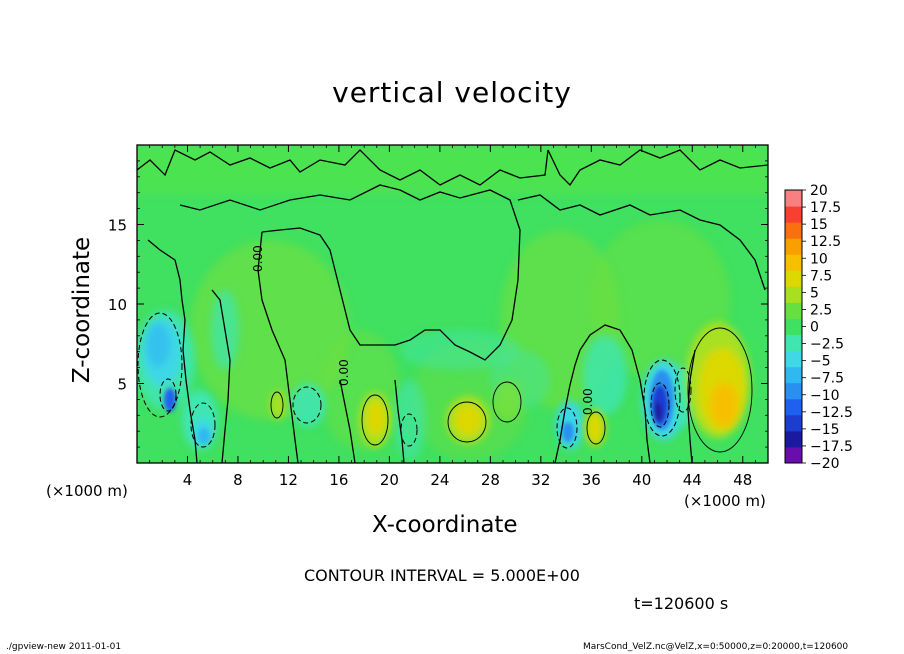 This screenshot has height=654, width=904. Describe the element at coordinates (825, 396) in the screenshot. I see `colorbar-label: −10` at that location.